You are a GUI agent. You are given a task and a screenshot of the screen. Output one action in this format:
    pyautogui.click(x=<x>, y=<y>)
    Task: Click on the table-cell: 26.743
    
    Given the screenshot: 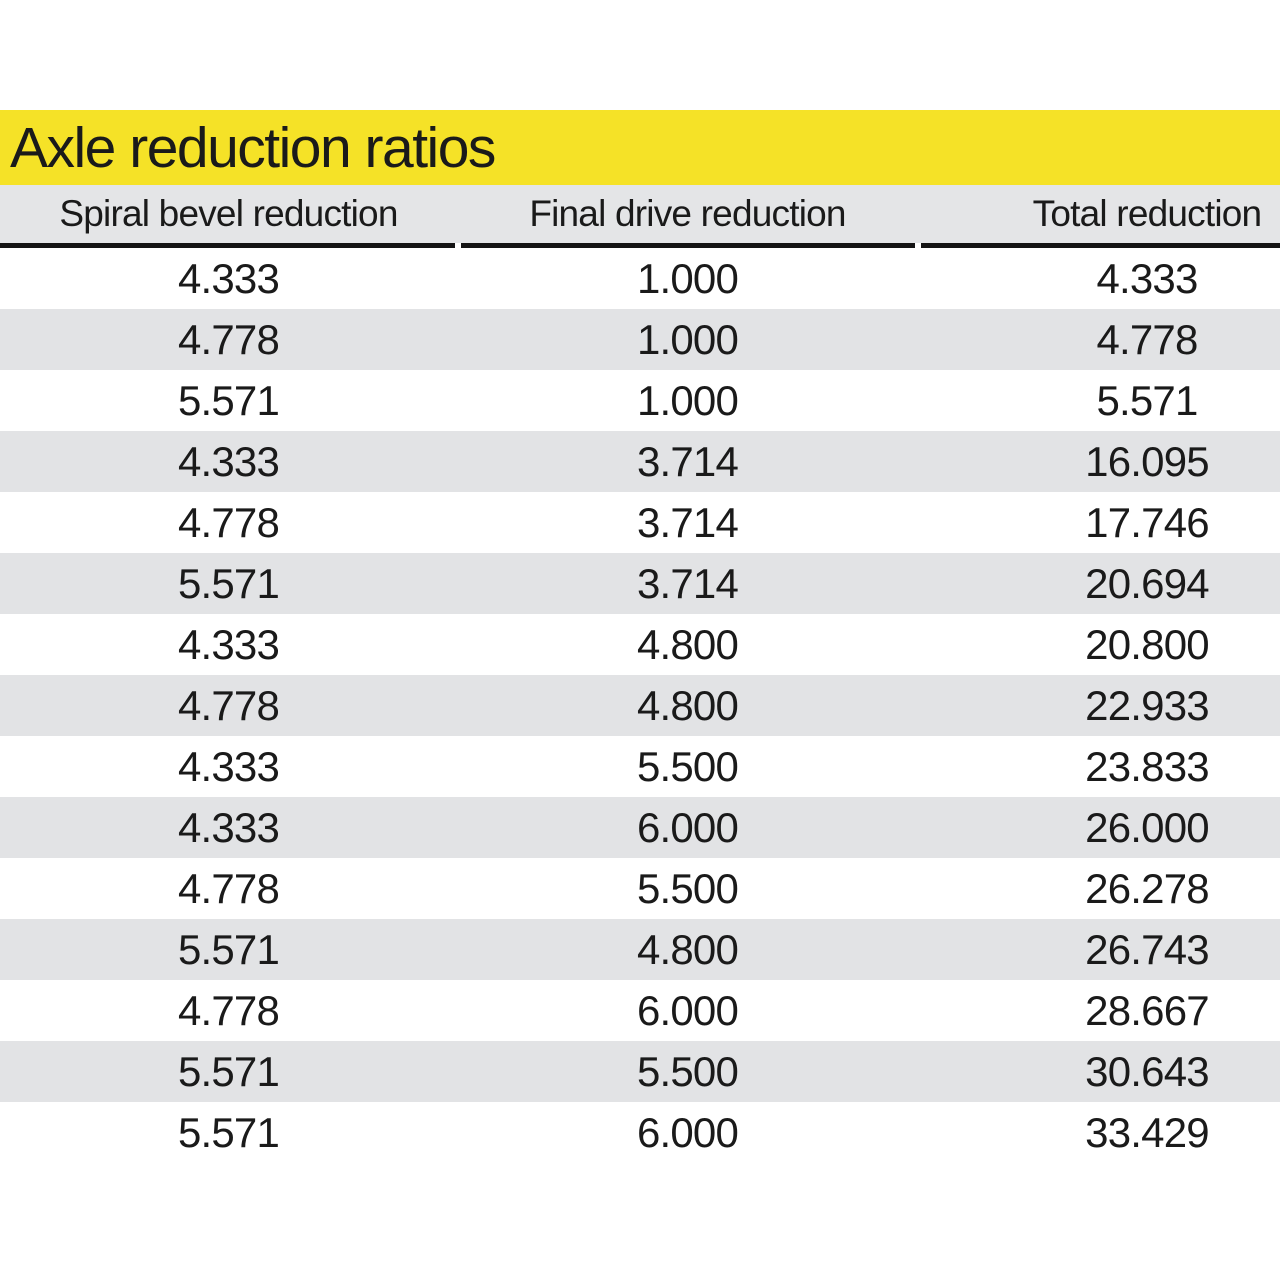 What is the action you would take?
    pyautogui.click(x=1147, y=949)
    